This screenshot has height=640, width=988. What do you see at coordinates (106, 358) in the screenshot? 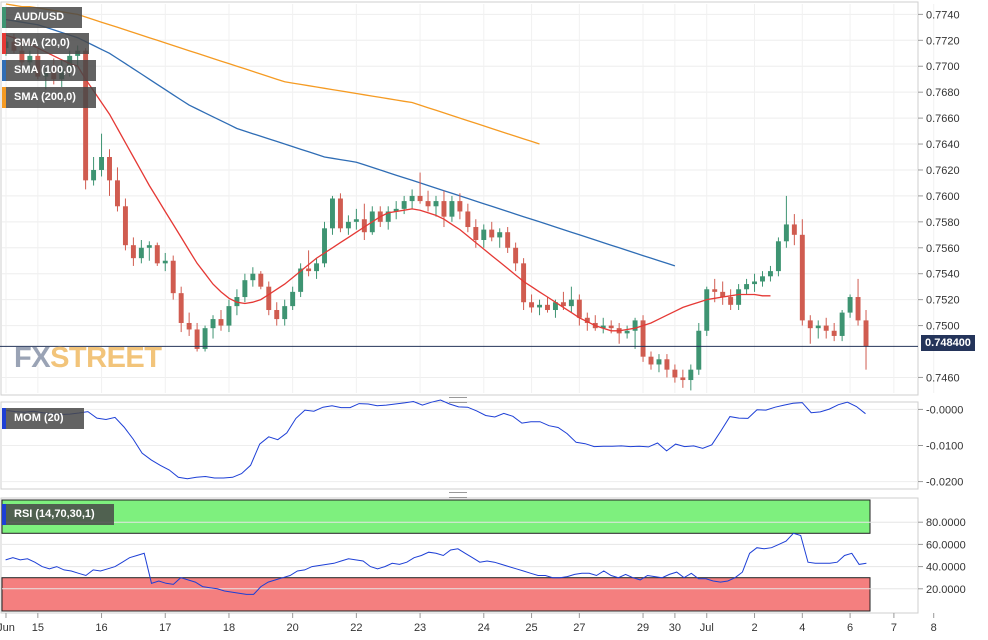
I see `logo-street: STREET` at bounding box center [106, 358].